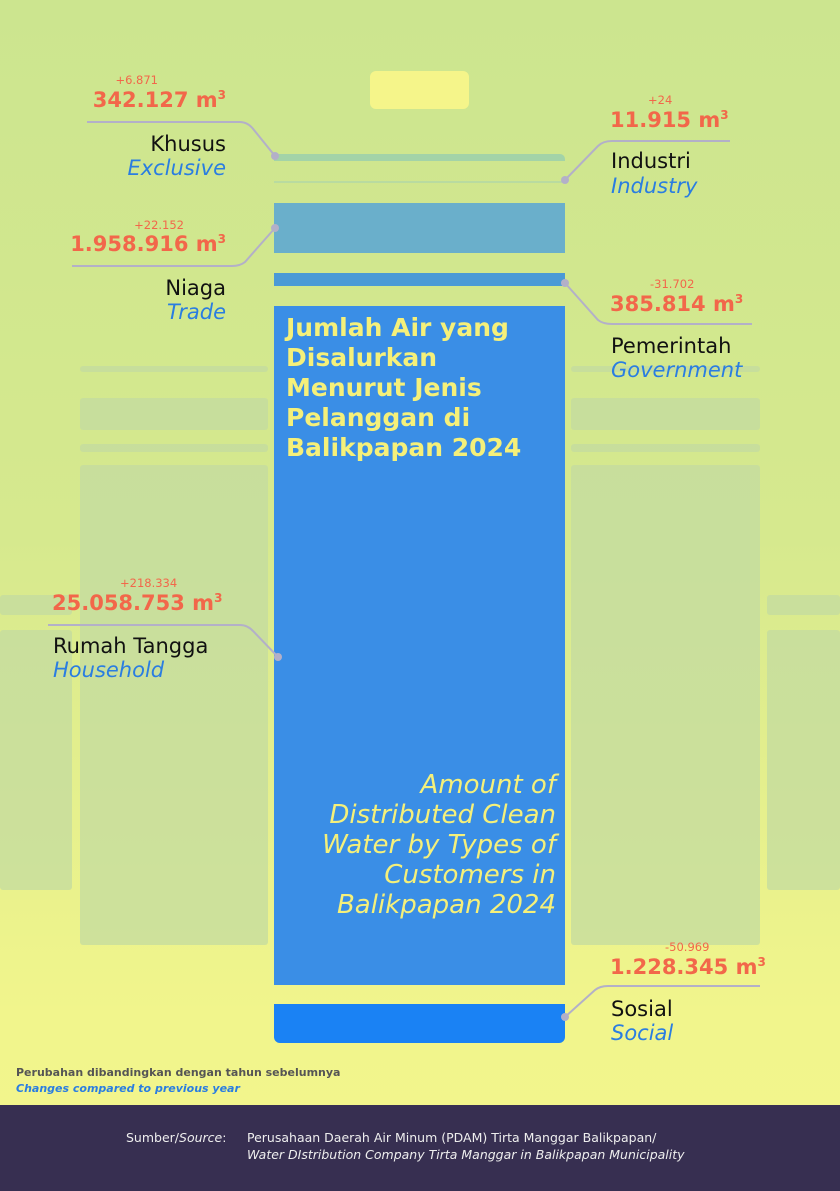 Image resolution: width=840 pixels, height=1191 pixels. Describe the element at coordinates (196, 312) in the screenshot. I see `label-en-niaga: Trade` at that location.